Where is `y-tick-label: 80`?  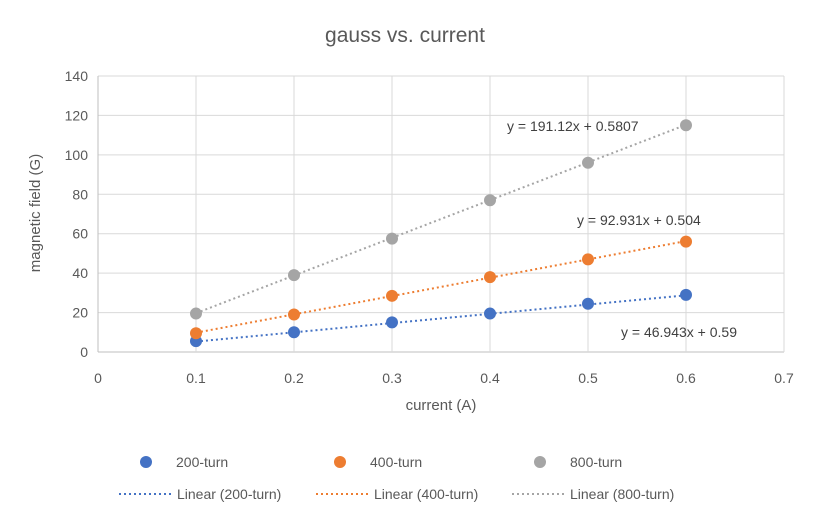 y-tick-label: 80 is located at coordinates (80, 194).